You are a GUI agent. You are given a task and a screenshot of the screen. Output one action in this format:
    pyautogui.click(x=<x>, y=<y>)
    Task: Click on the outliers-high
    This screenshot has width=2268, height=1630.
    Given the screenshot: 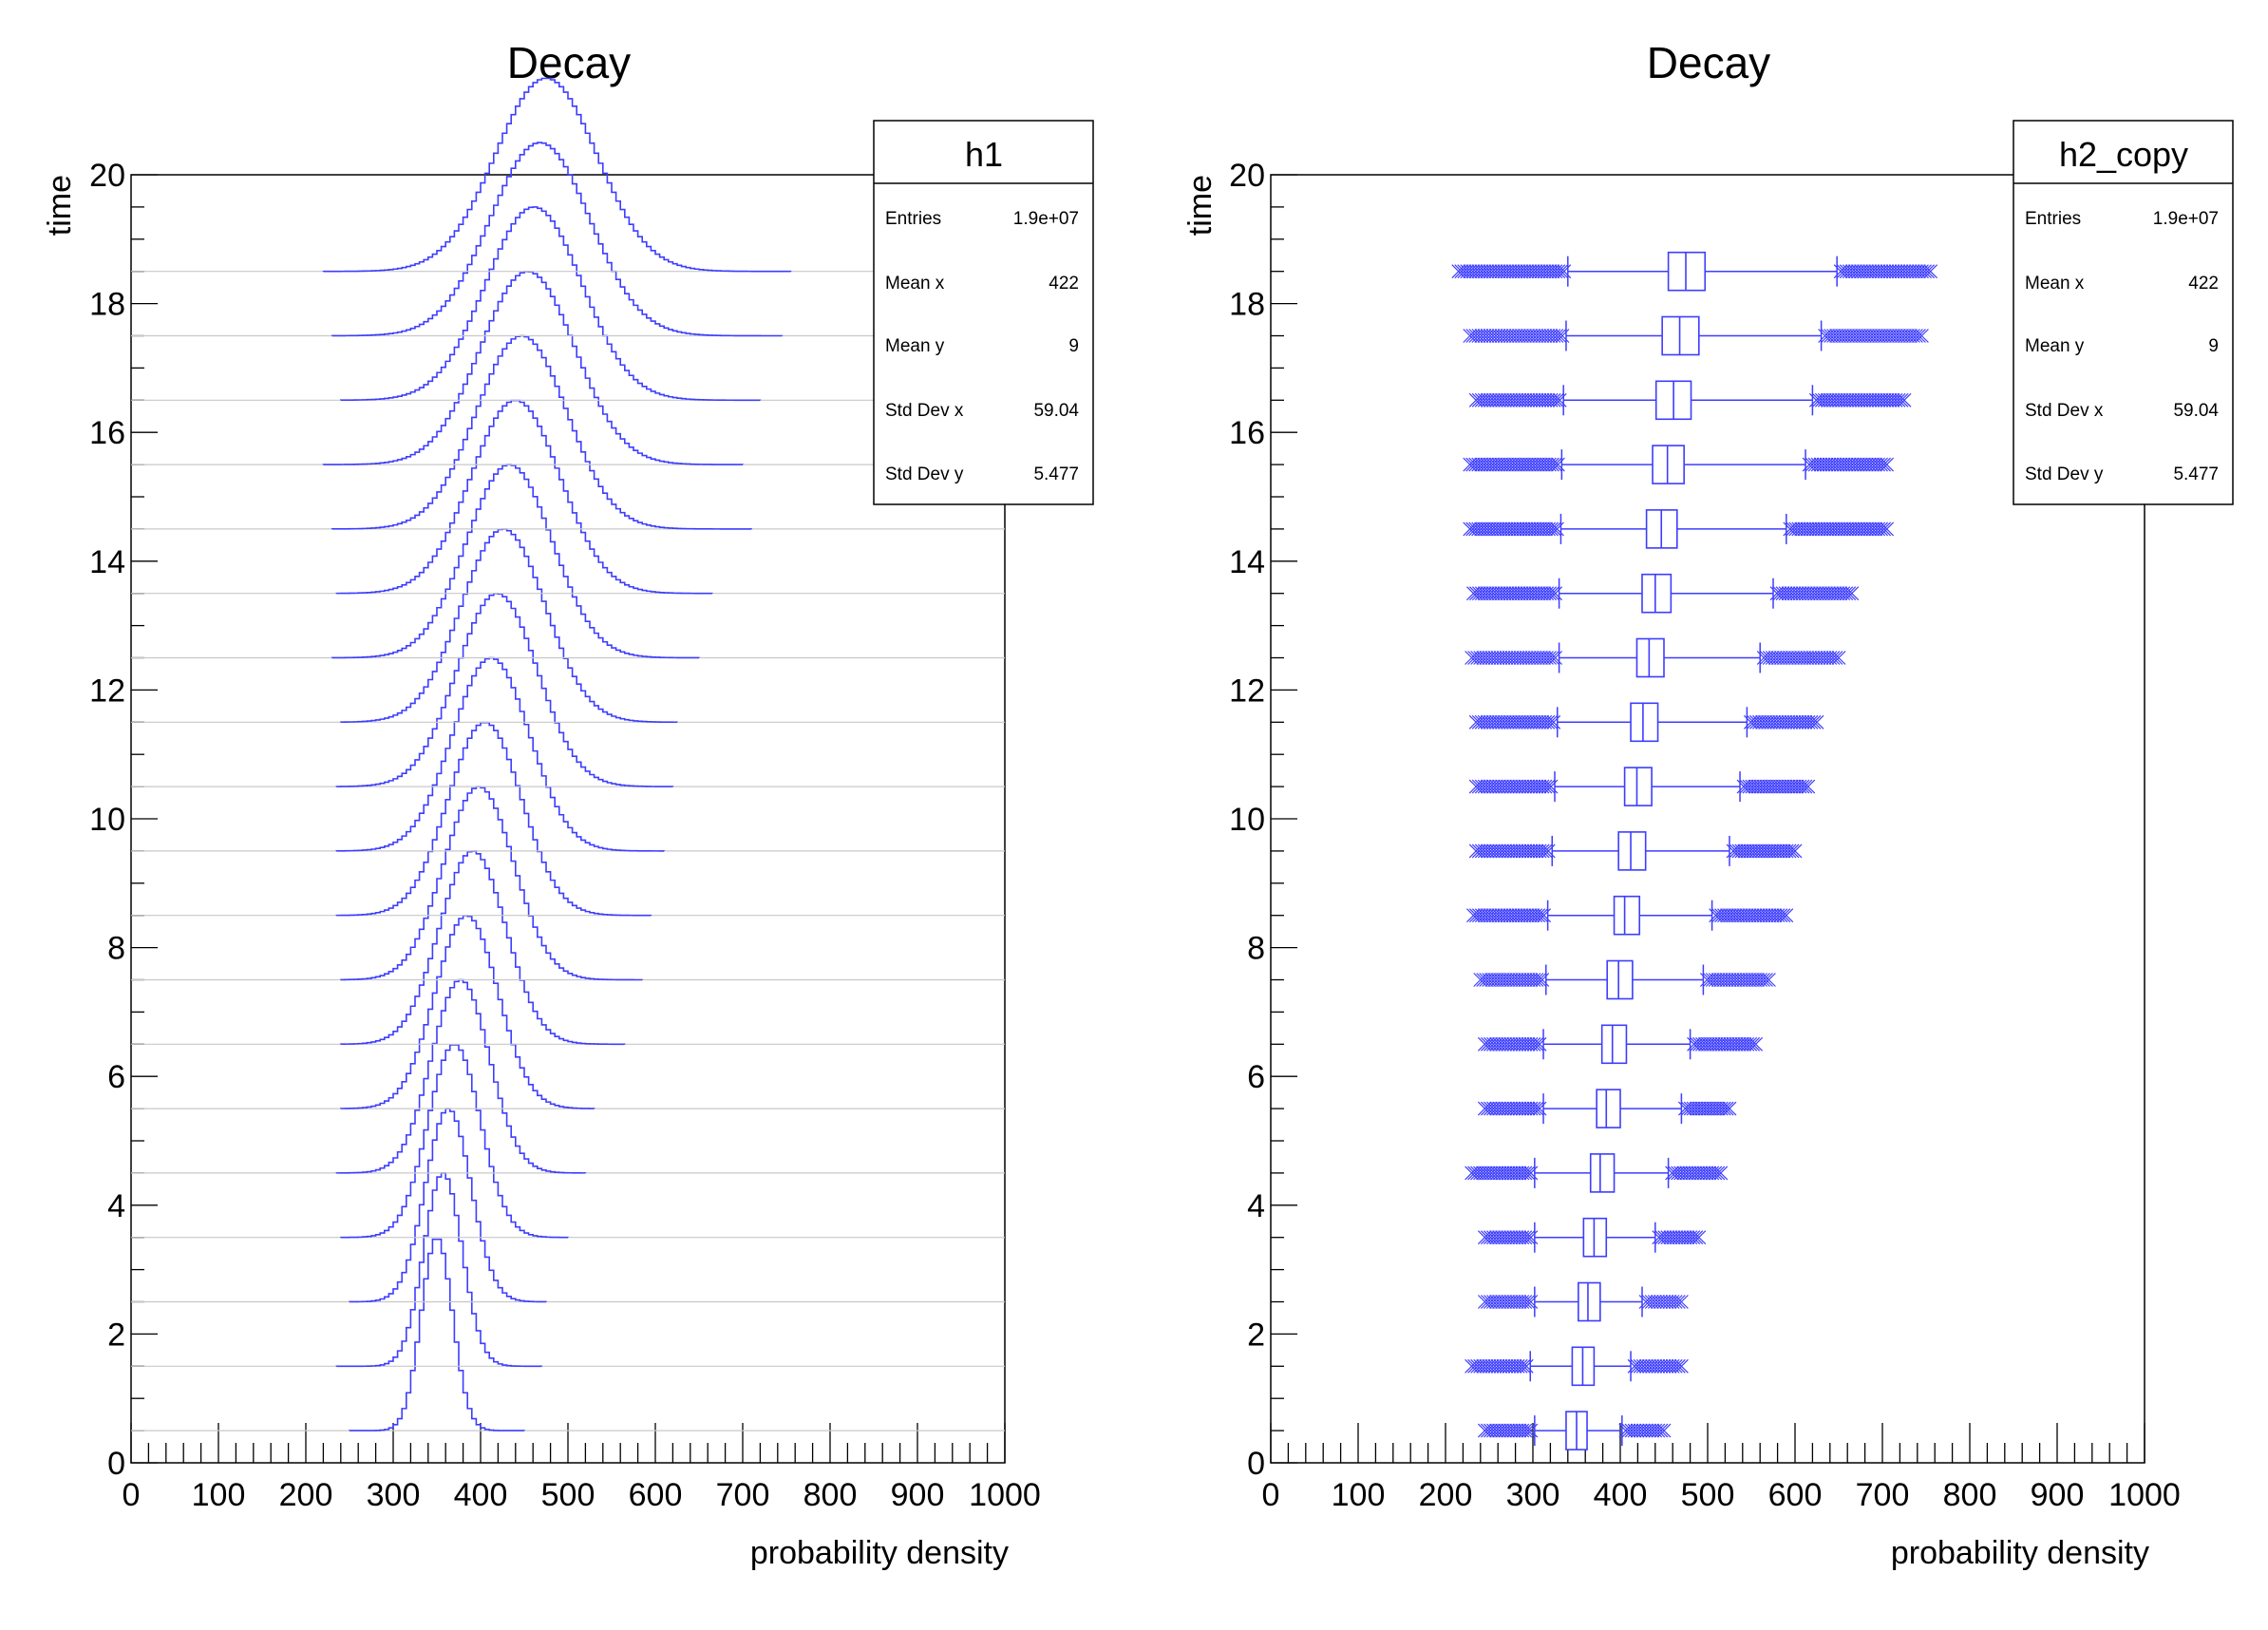 What is the action you would take?
    pyautogui.click(x=1752, y=915)
    